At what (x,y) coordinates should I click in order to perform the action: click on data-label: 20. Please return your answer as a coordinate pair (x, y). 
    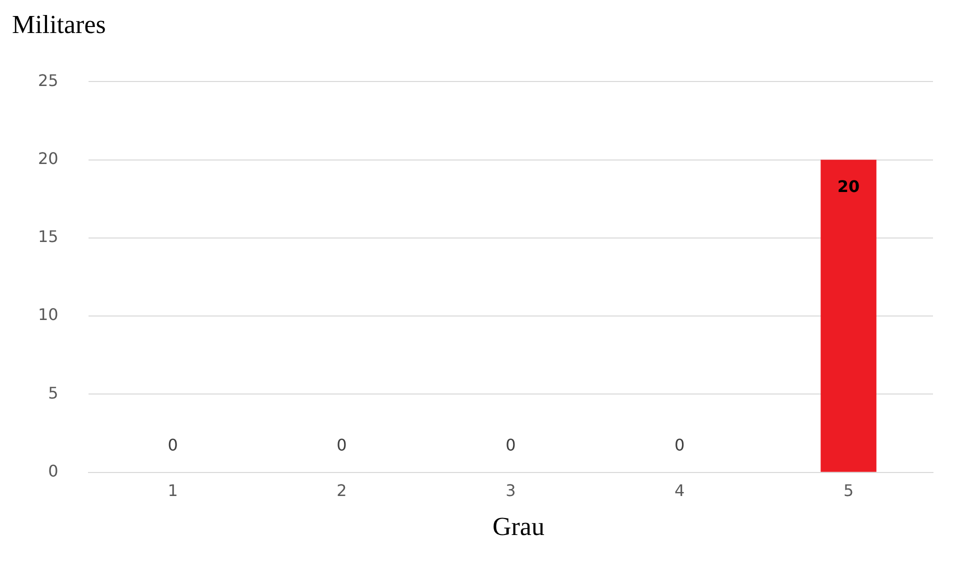
    Looking at the image, I should click on (848, 186).